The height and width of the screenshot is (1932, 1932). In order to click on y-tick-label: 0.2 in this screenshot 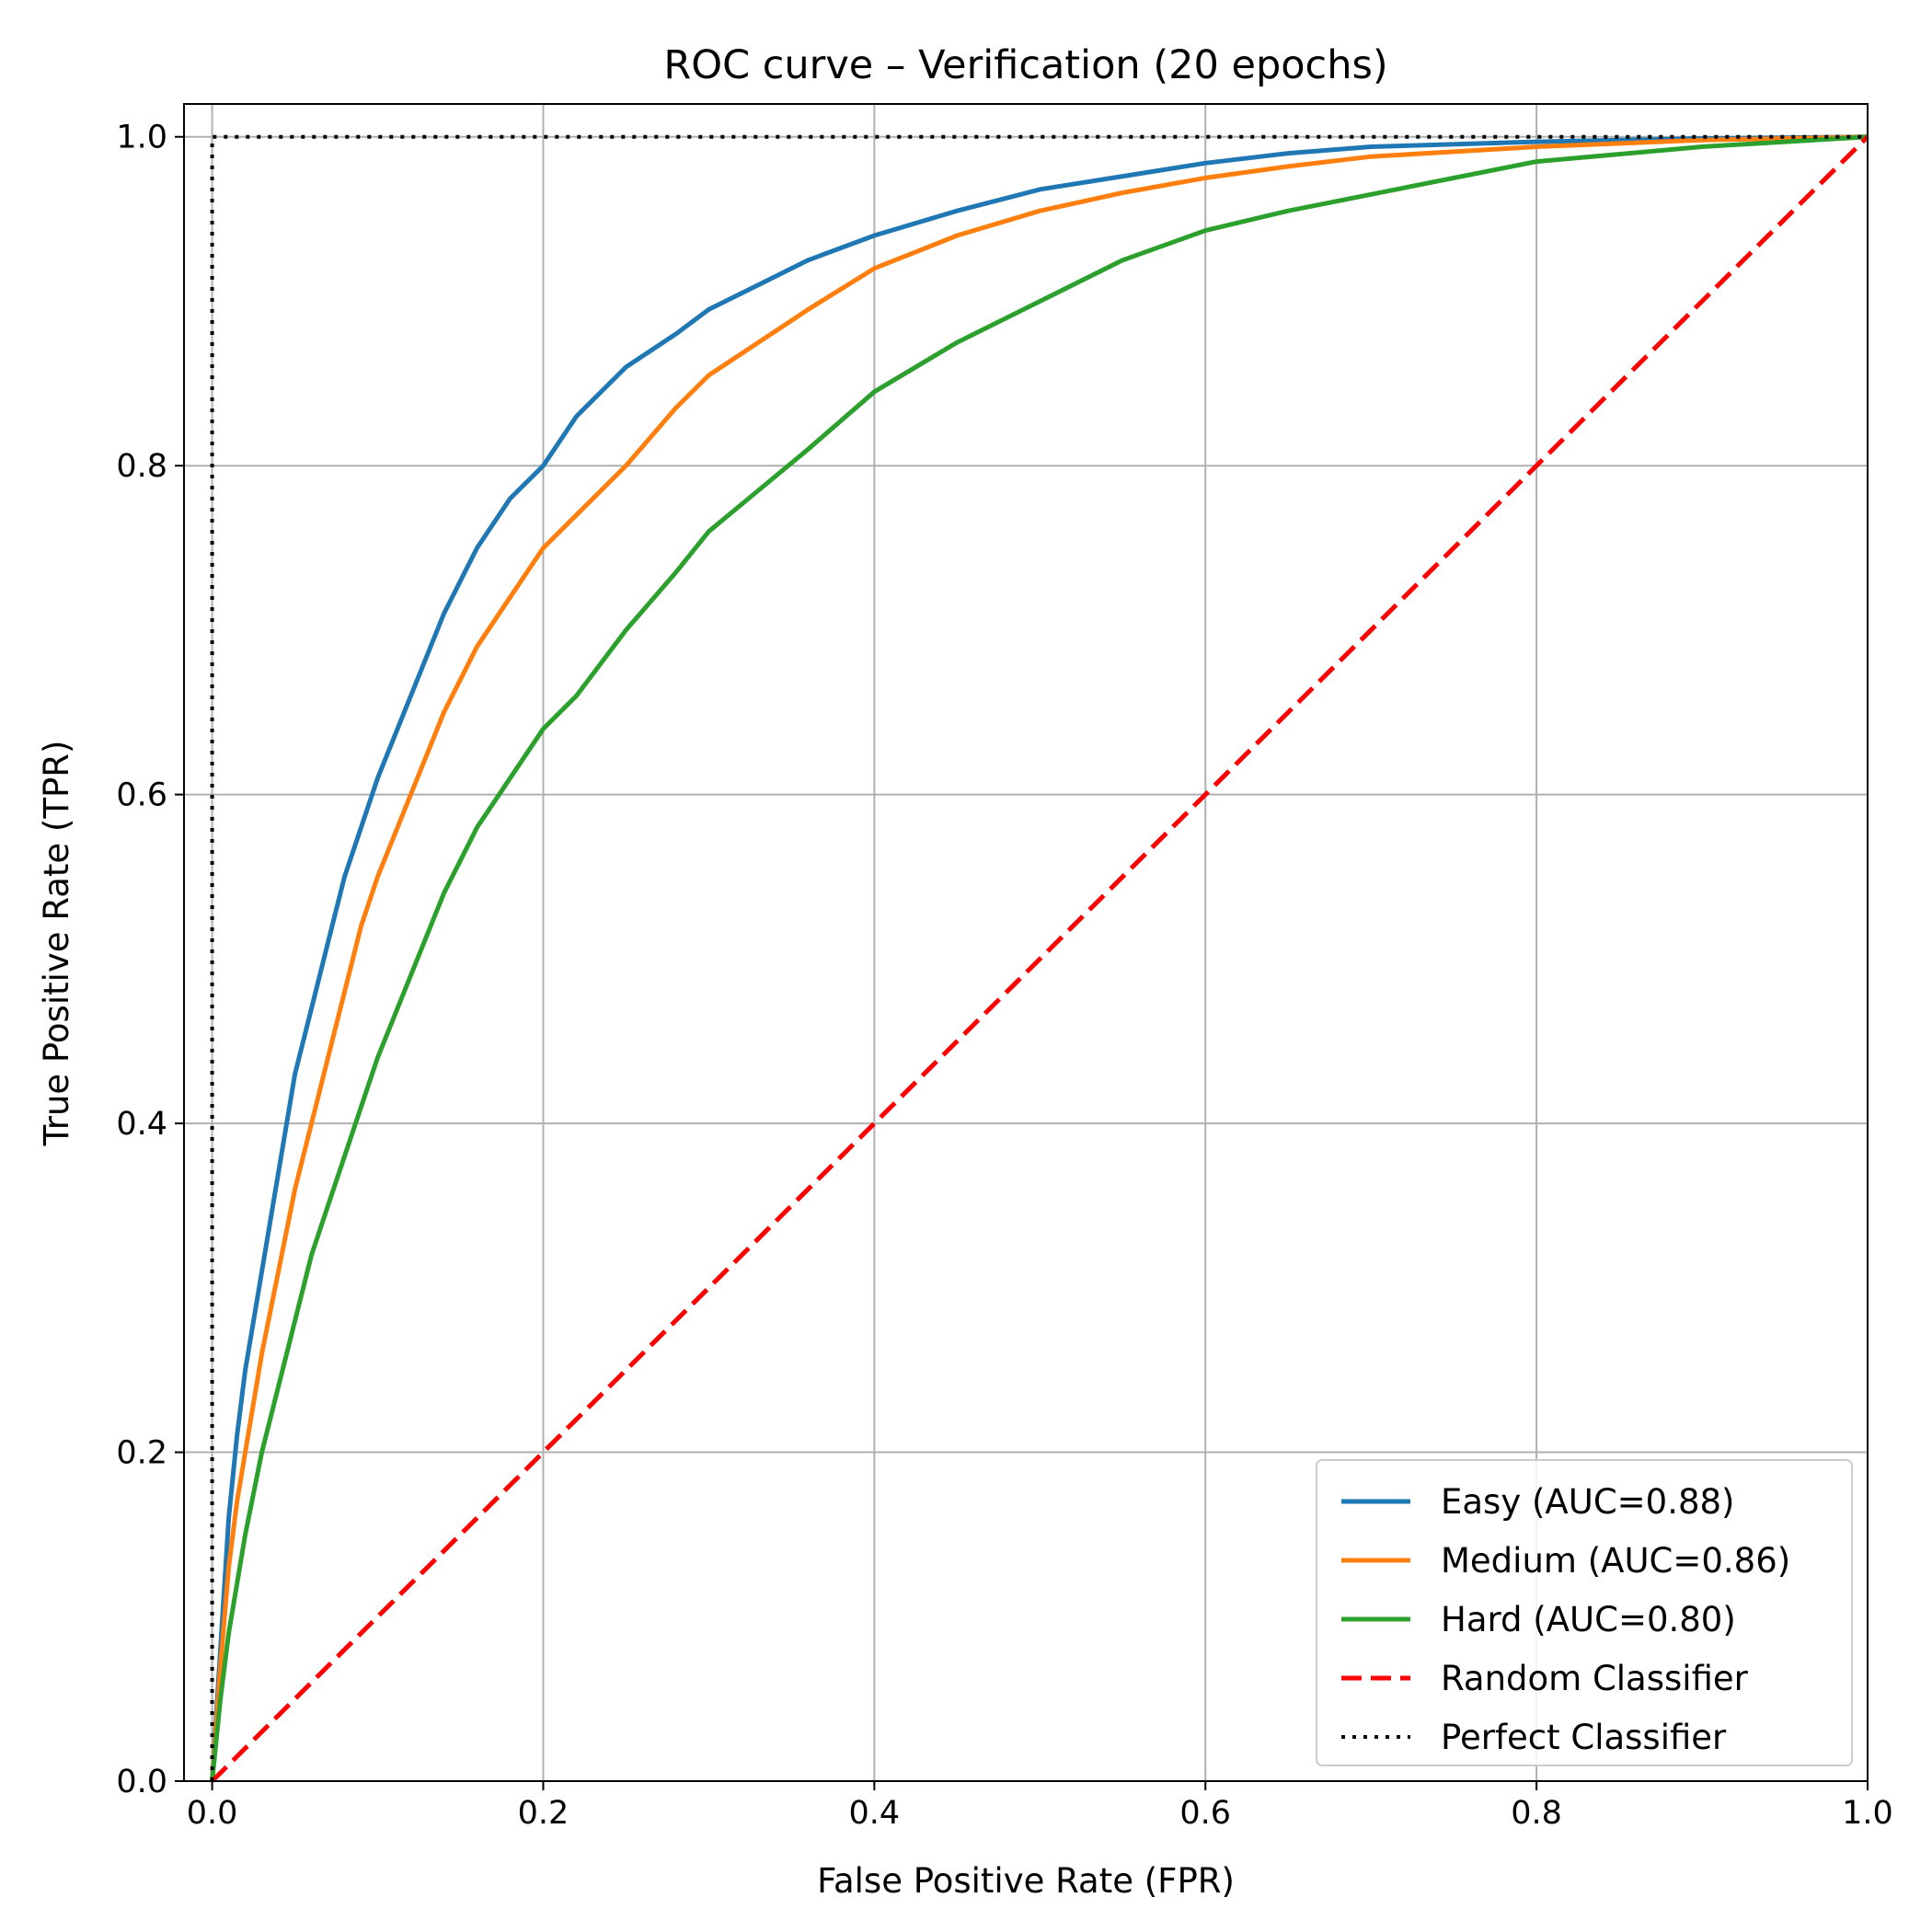, I will do `click(141, 1453)`.